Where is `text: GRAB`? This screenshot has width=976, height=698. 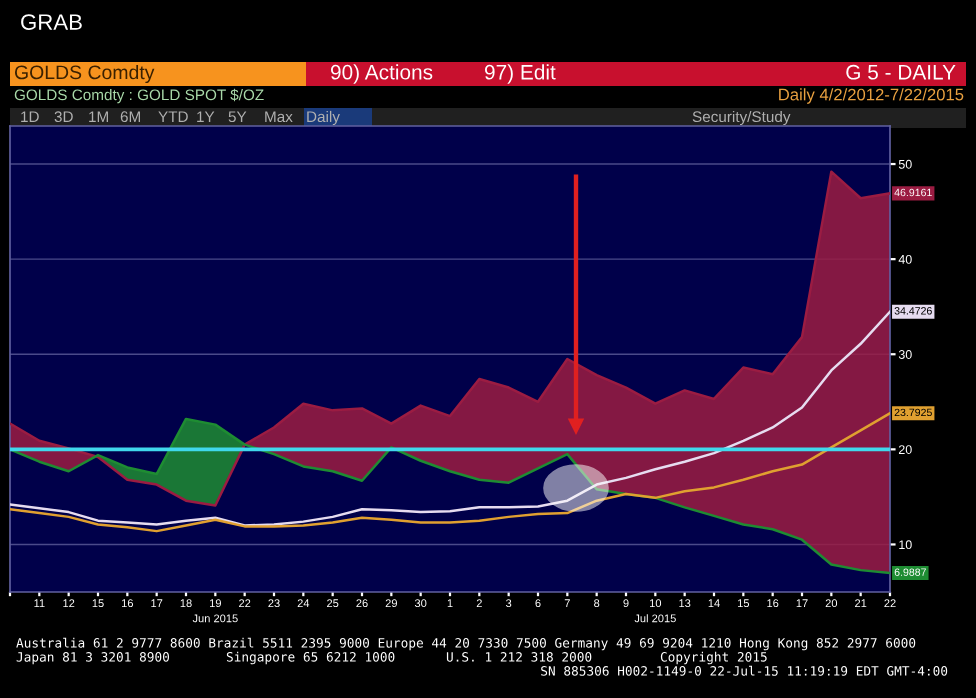 text: GRAB is located at coordinates (51, 22).